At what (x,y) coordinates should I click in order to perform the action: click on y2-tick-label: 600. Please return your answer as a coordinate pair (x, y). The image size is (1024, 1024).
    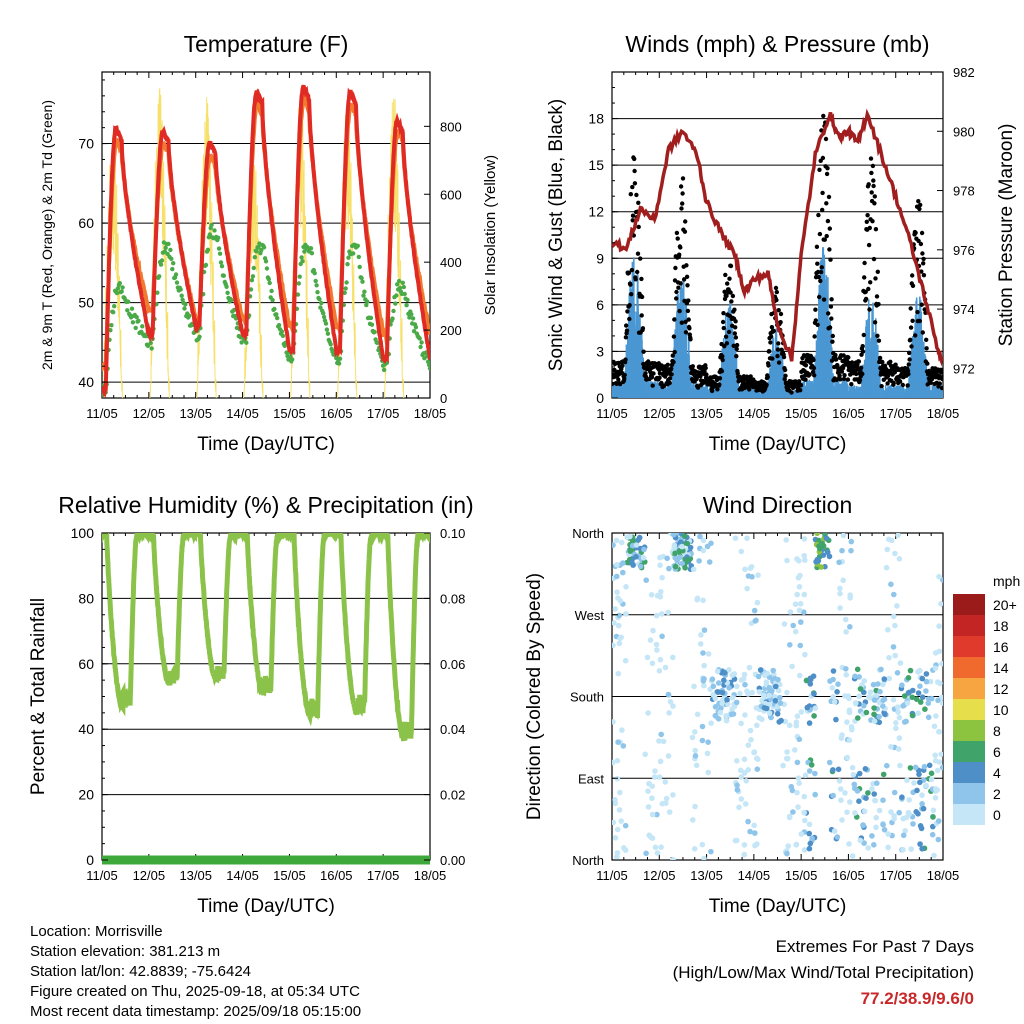
    Looking at the image, I should click on (451, 194).